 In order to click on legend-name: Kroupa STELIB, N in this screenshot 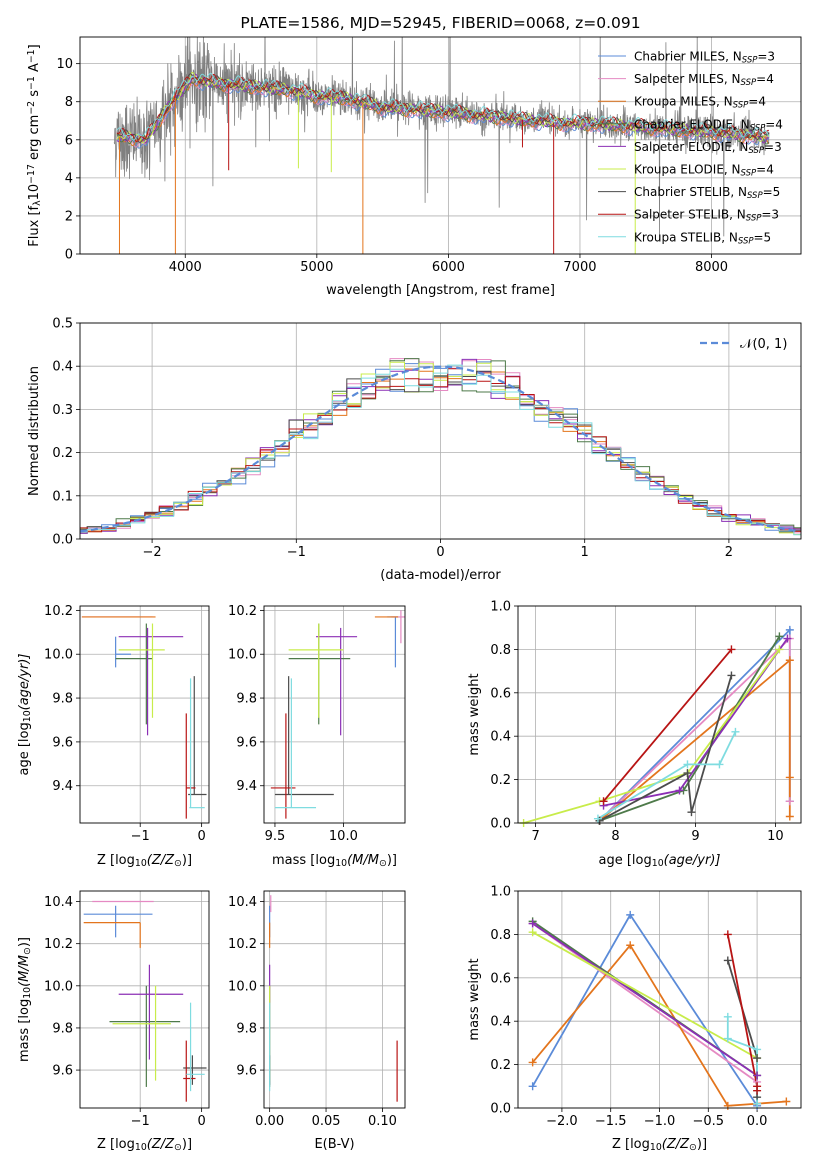, I will do `click(686, 237)`.